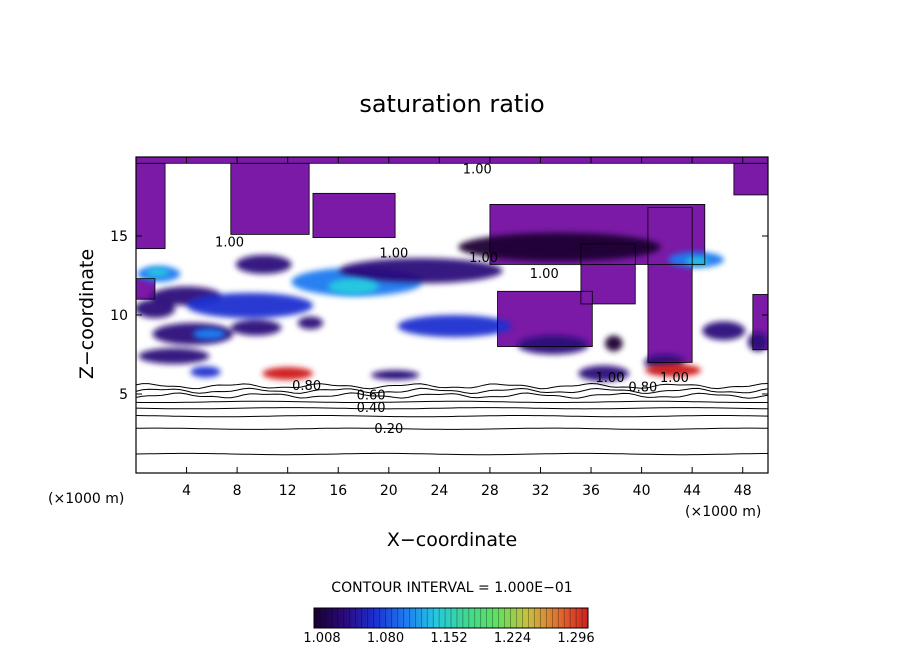  I want to click on y-axis-label: Z−coordinate, so click(87, 314).